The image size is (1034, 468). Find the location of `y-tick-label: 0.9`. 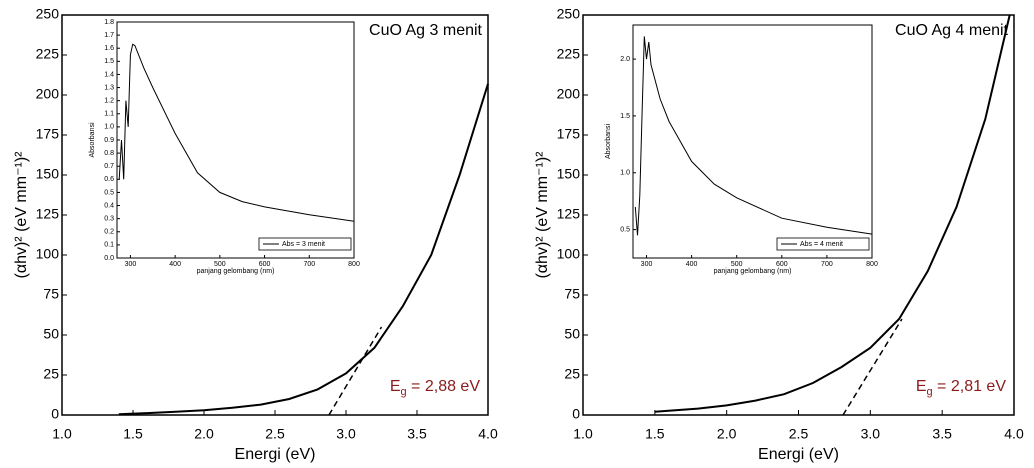

y-tick-label: 0.9 is located at coordinates (109, 140).